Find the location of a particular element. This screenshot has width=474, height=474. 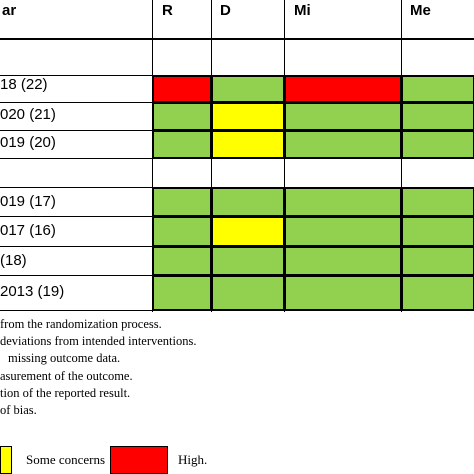

header-col-me: Me is located at coordinates (420, 10).